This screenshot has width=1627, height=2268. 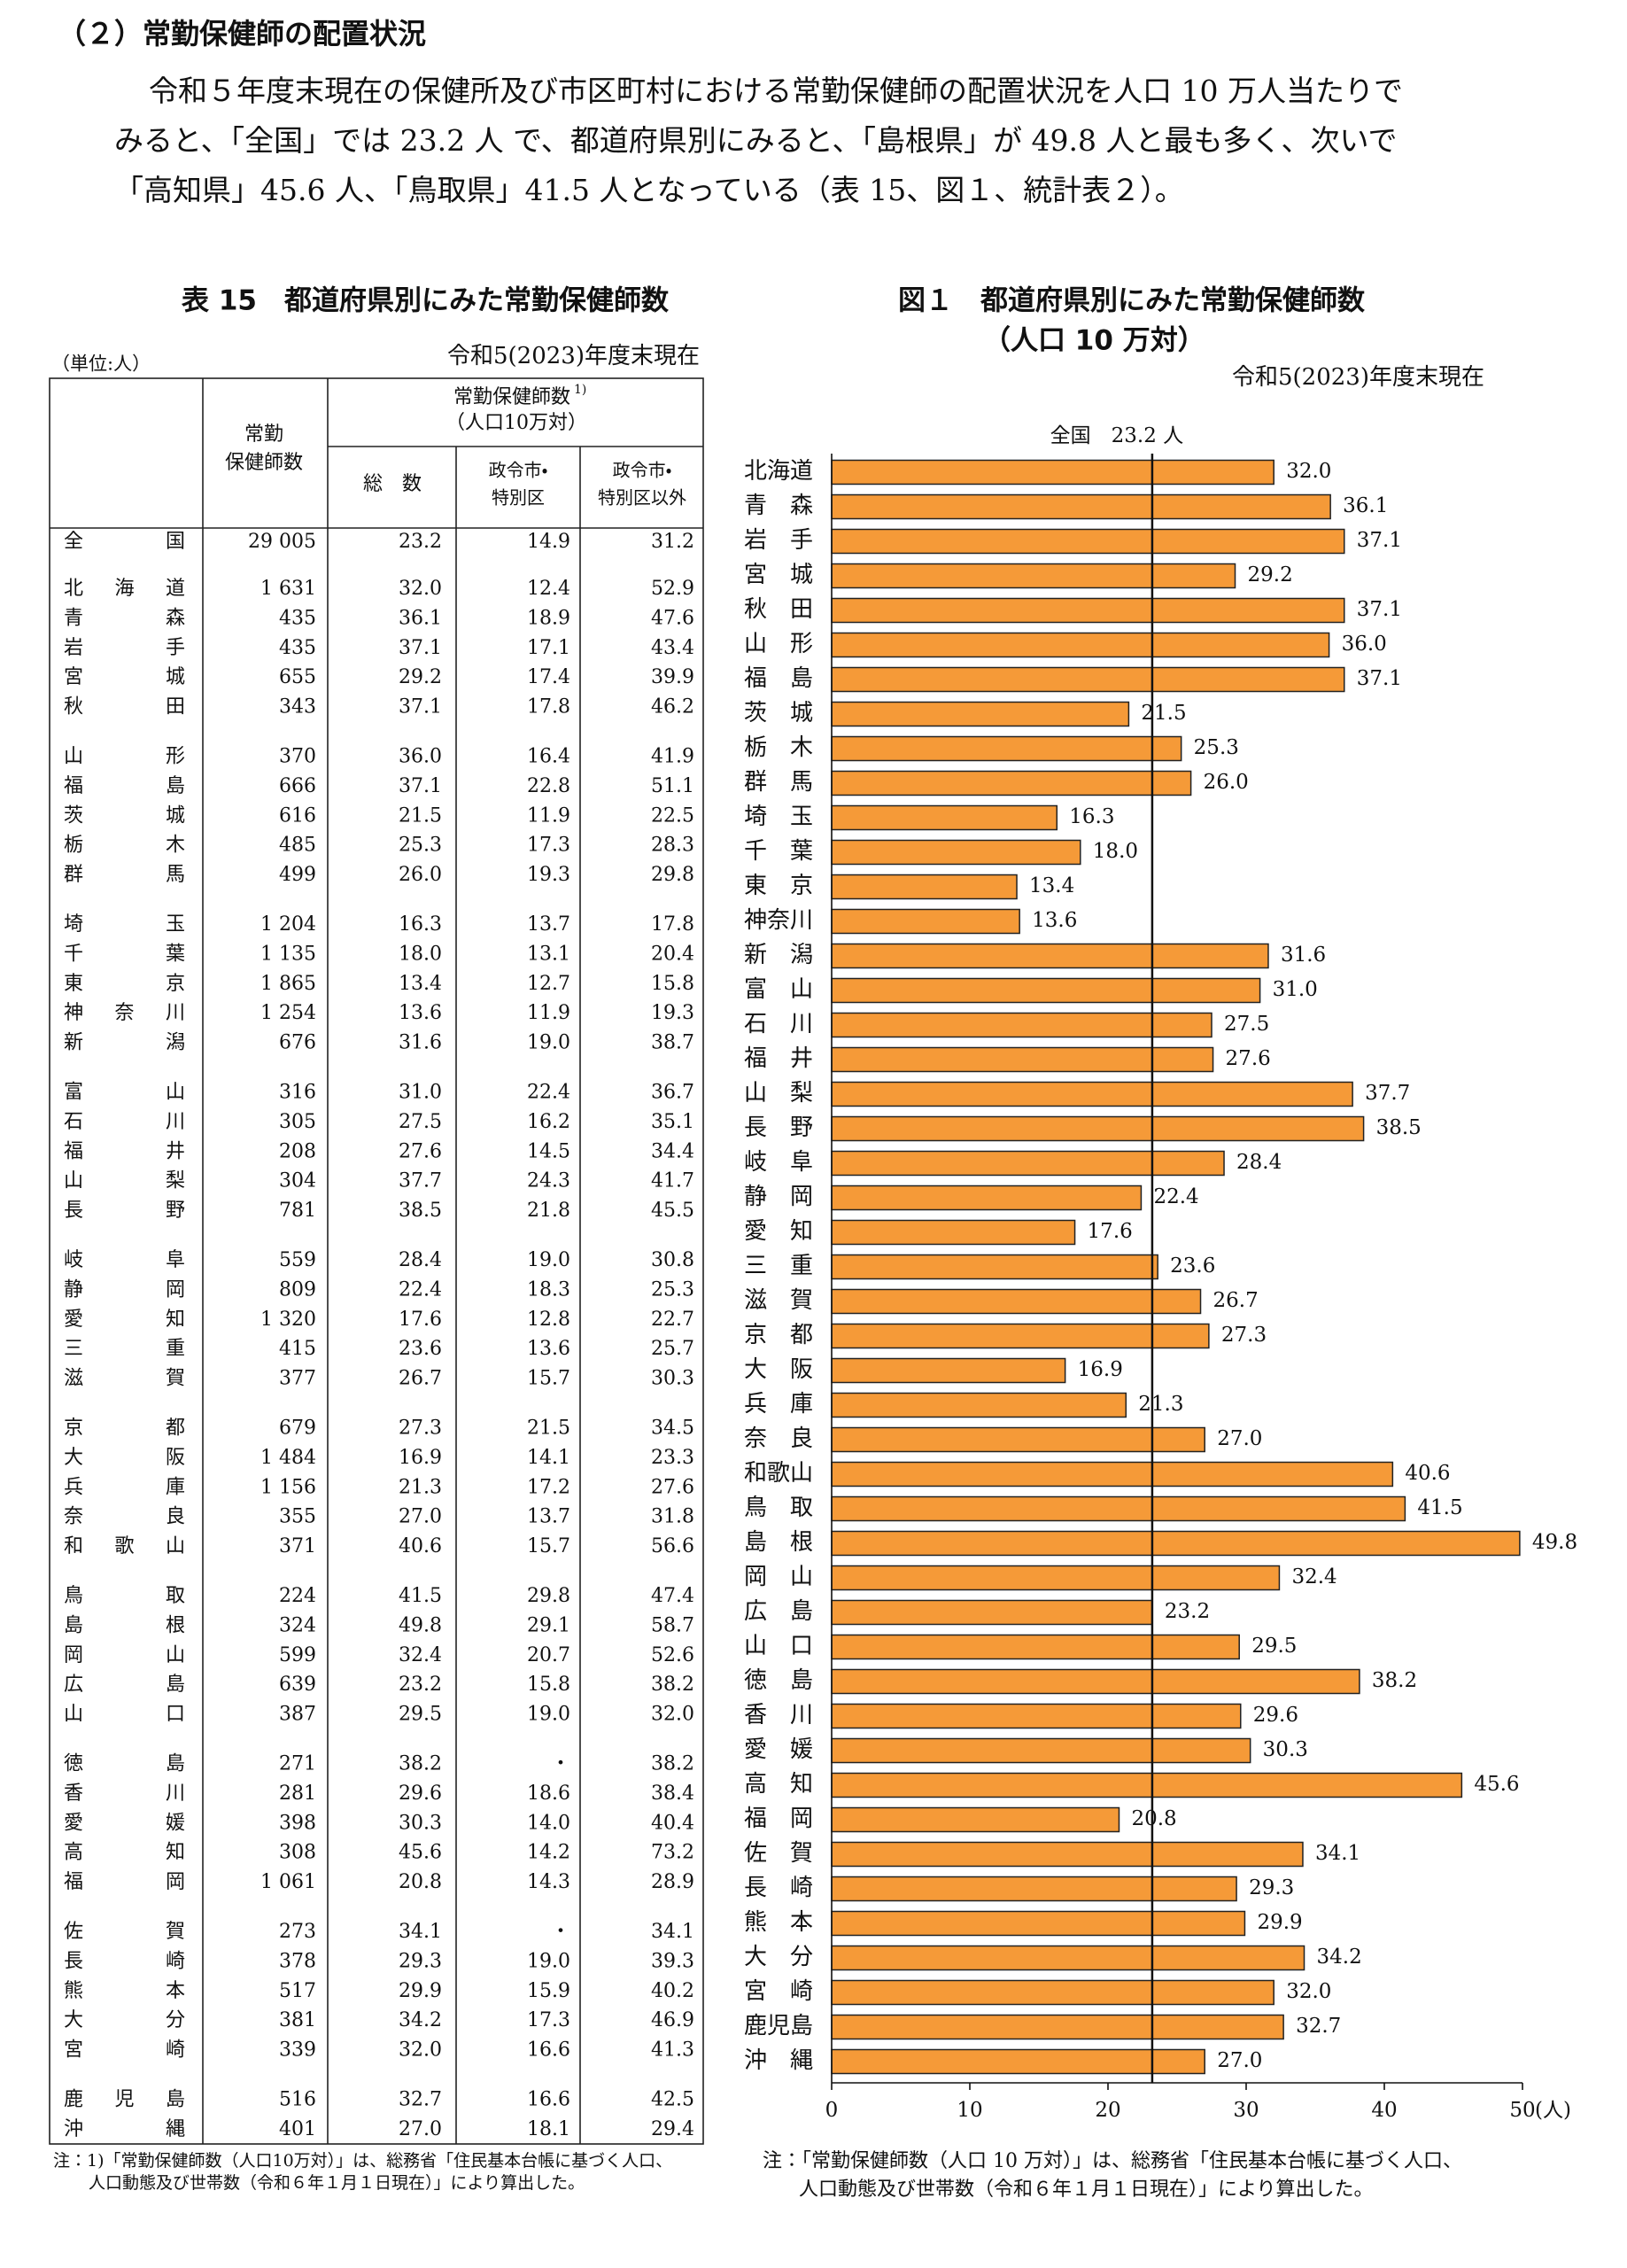 What do you see at coordinates (778, 644) in the screenshot?
I see `category-label: 山形` at bounding box center [778, 644].